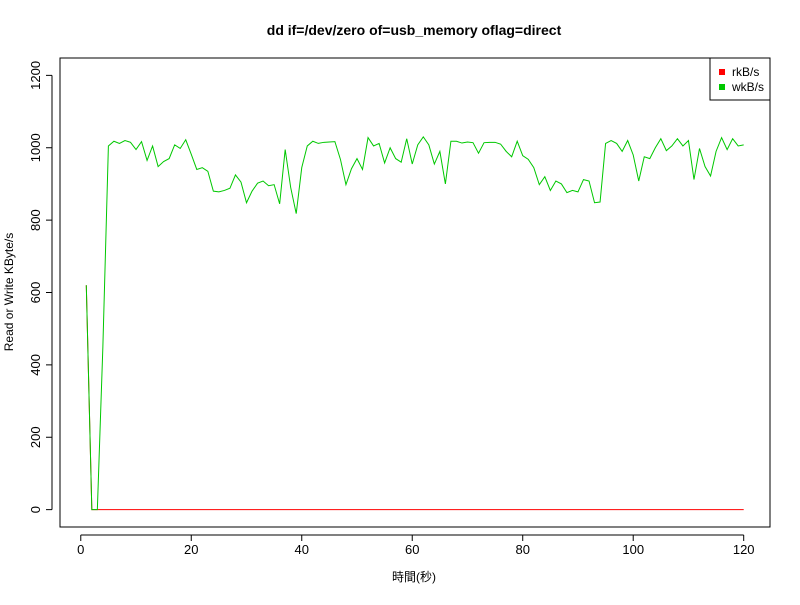 Image resolution: width=800 pixels, height=605 pixels. Describe the element at coordinates (191, 549) in the screenshot. I see `x-tick-label: 20` at that location.